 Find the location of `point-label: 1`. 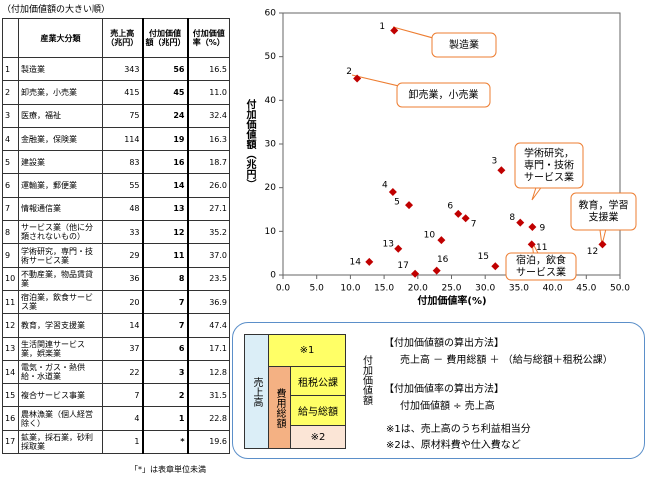

point-label: 1 is located at coordinates (382, 27).